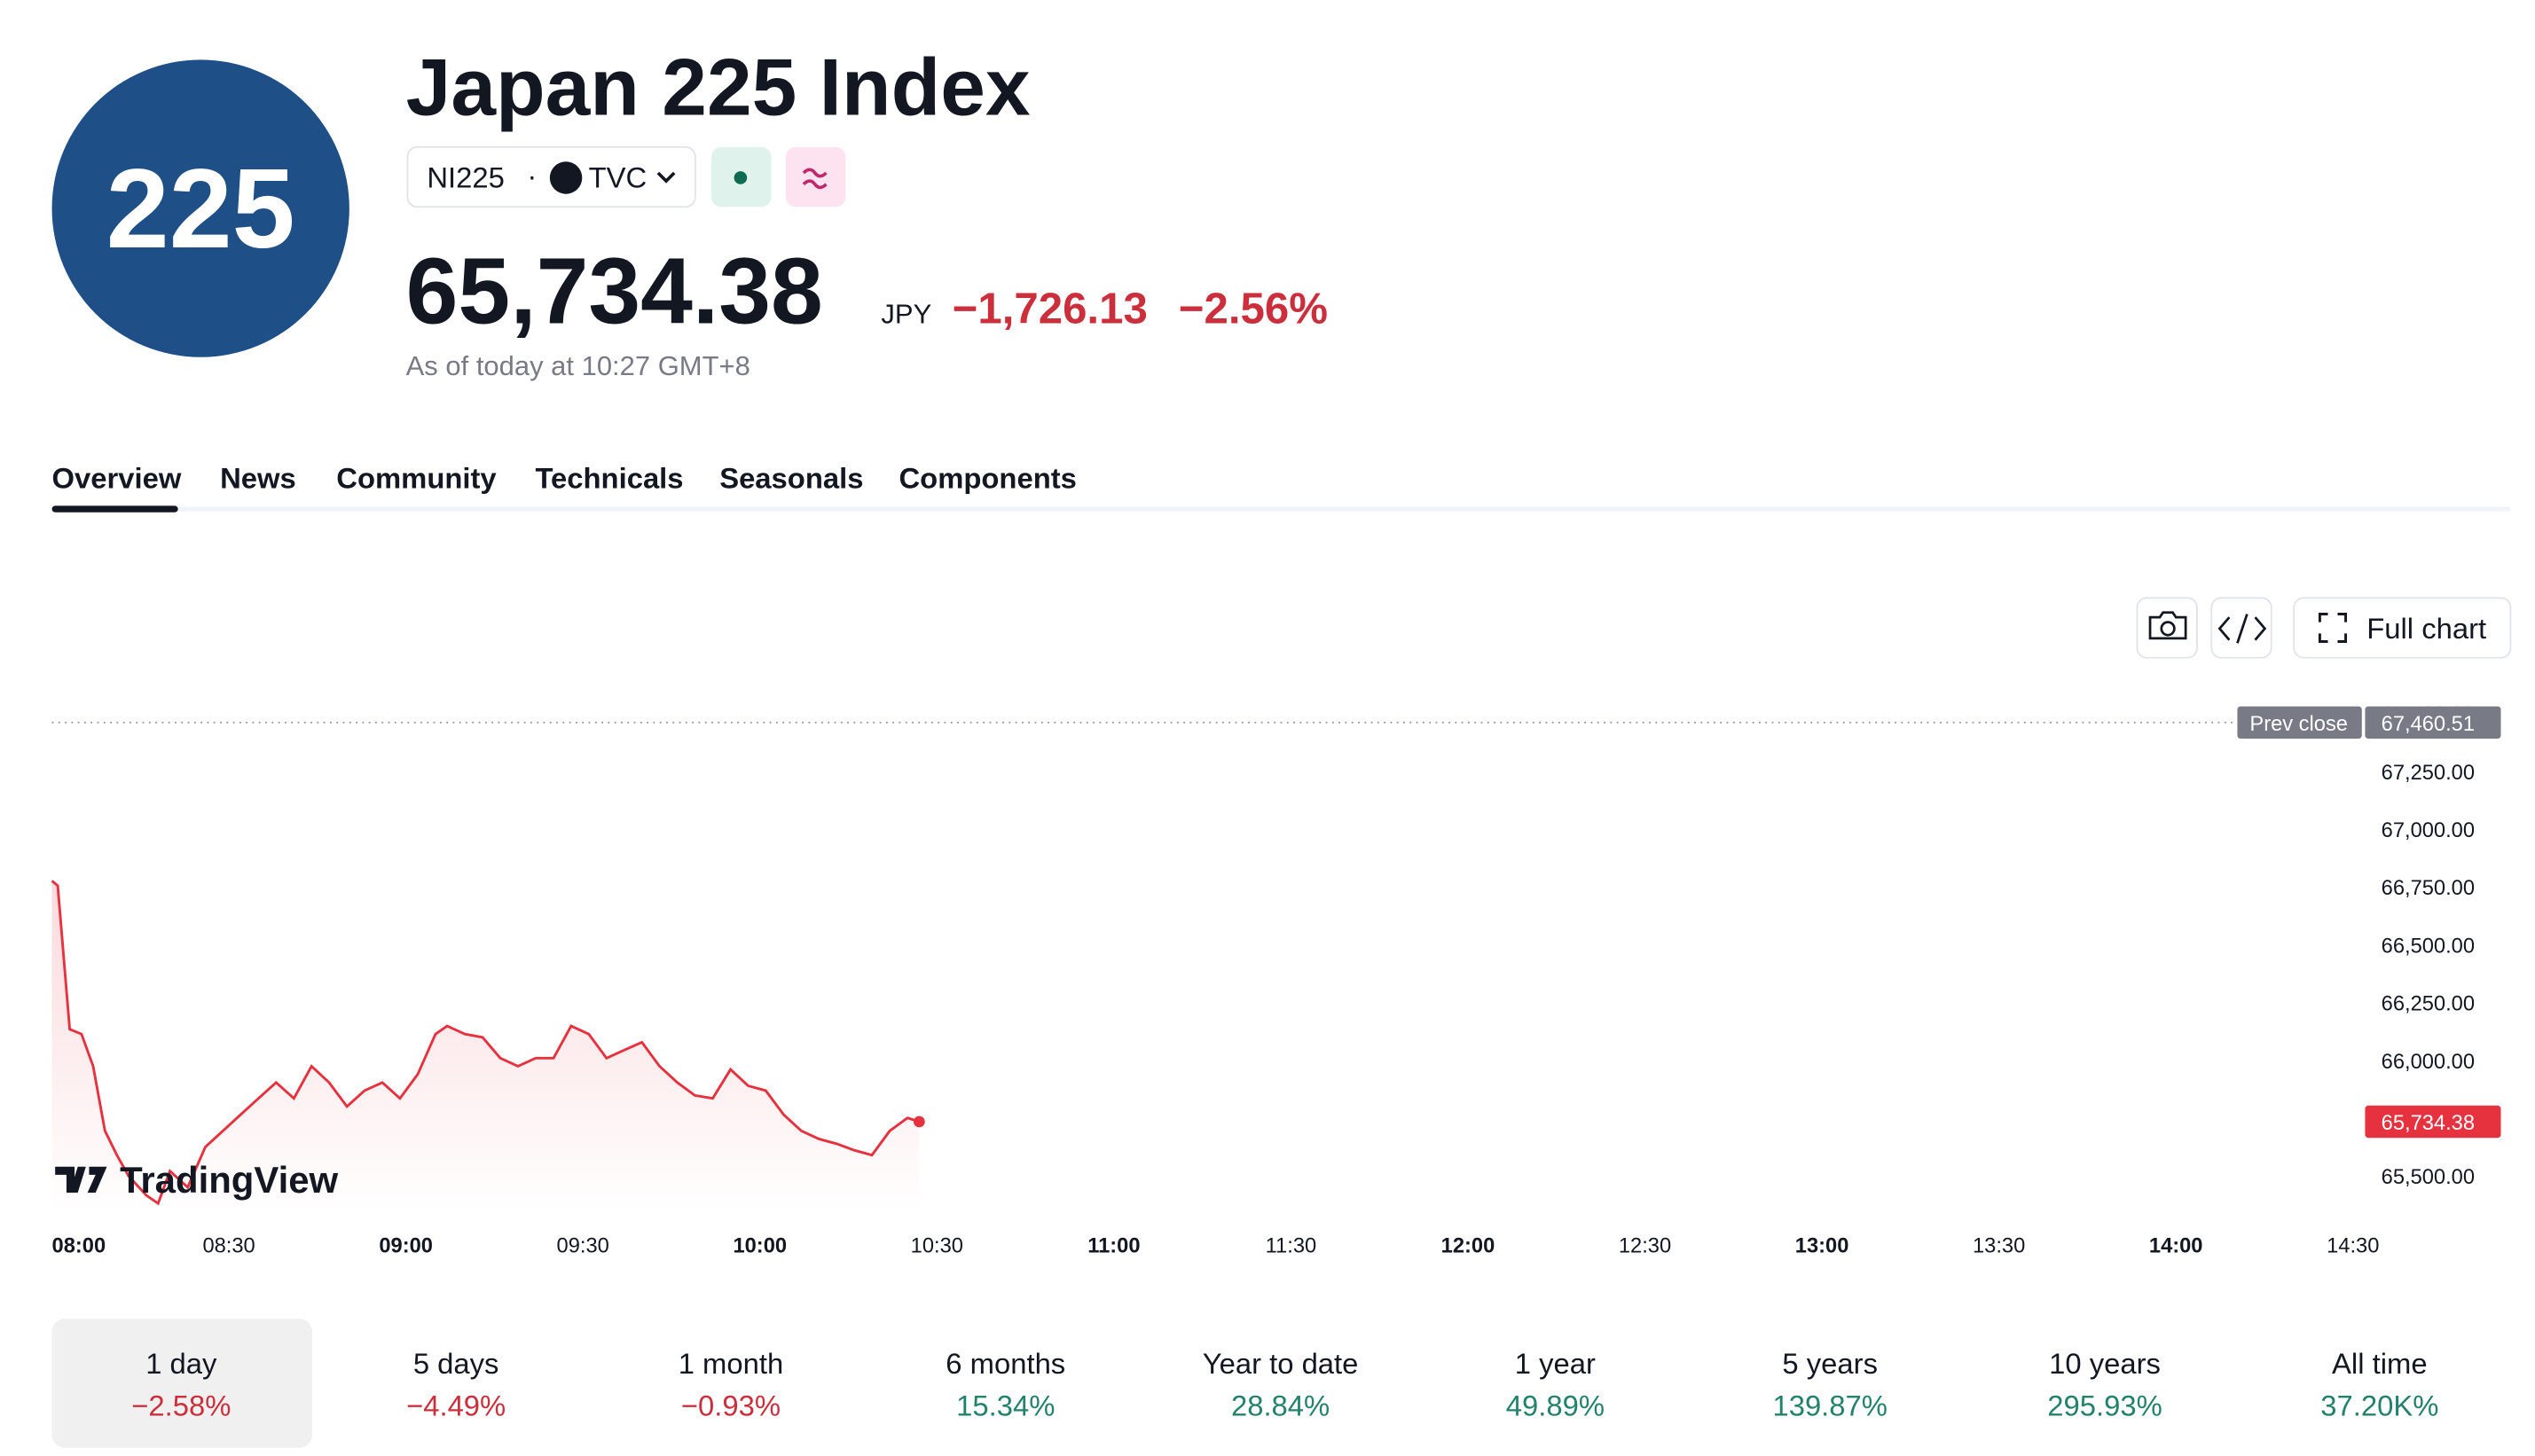 Image resolution: width=2535 pixels, height=1456 pixels. Describe the element at coordinates (987, 477) in the screenshot. I see `tab: Components` at that location.